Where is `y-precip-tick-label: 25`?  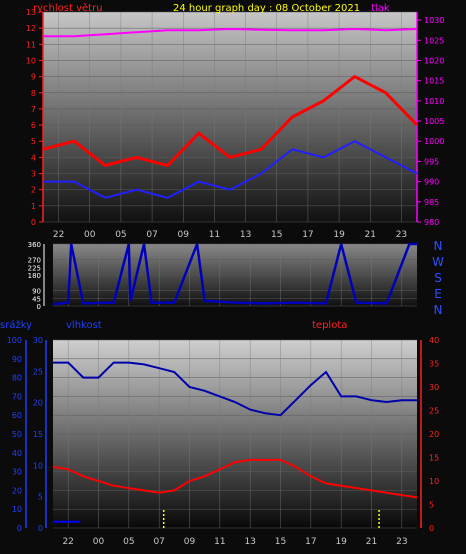
y-precip-tick-label: 25 is located at coordinates (38, 371).